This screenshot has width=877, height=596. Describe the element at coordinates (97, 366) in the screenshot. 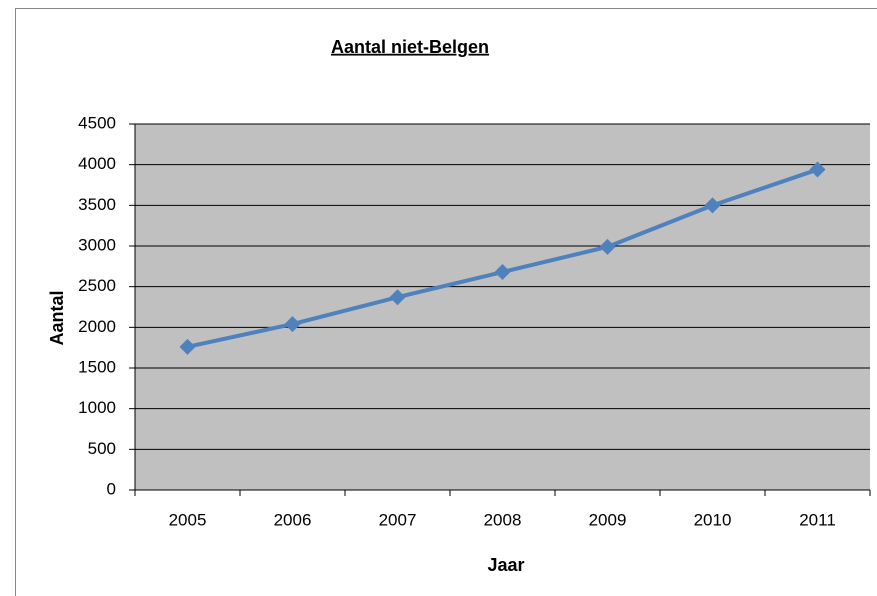

I see `y-tick-label: 1500` at that location.